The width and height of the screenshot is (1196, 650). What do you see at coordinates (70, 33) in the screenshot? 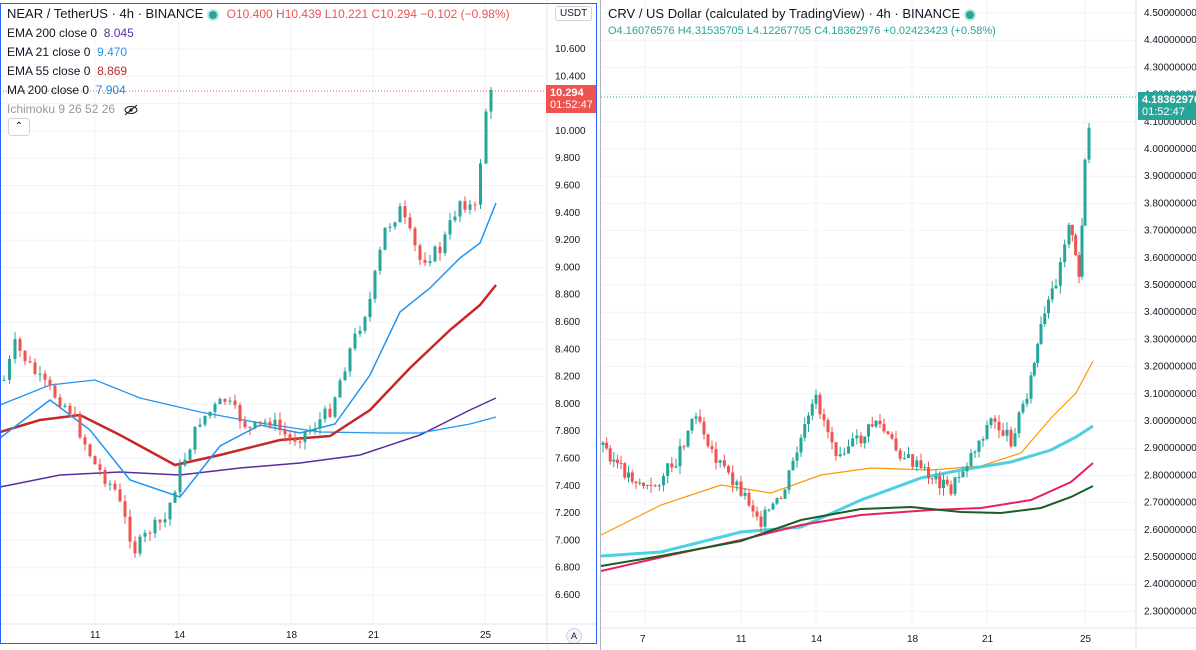
I see `indicator-ema200: EMA 200 close 0 8.045` at bounding box center [70, 33].